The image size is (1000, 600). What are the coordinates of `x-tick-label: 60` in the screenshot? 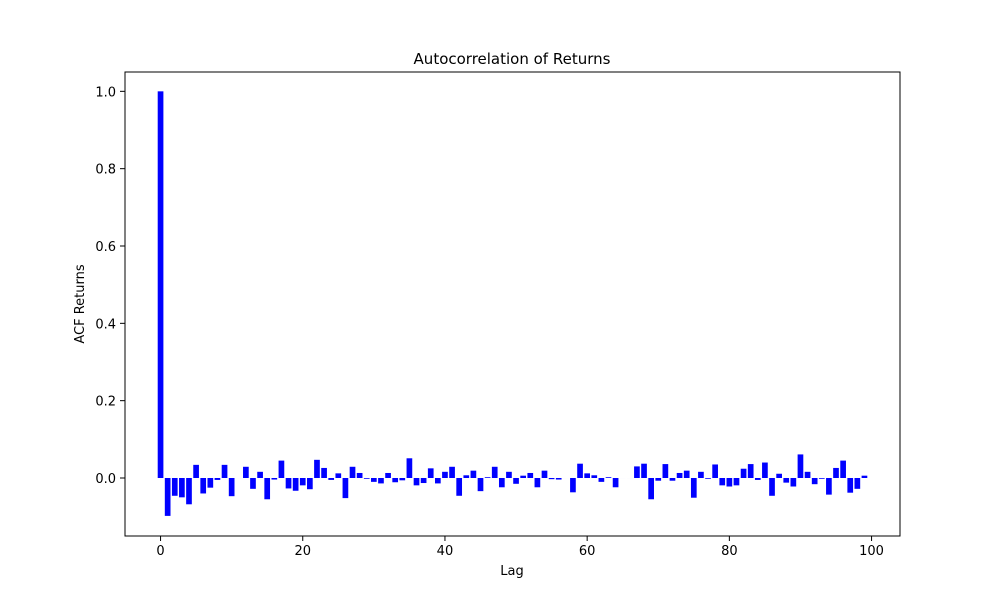 It's located at (587, 551).